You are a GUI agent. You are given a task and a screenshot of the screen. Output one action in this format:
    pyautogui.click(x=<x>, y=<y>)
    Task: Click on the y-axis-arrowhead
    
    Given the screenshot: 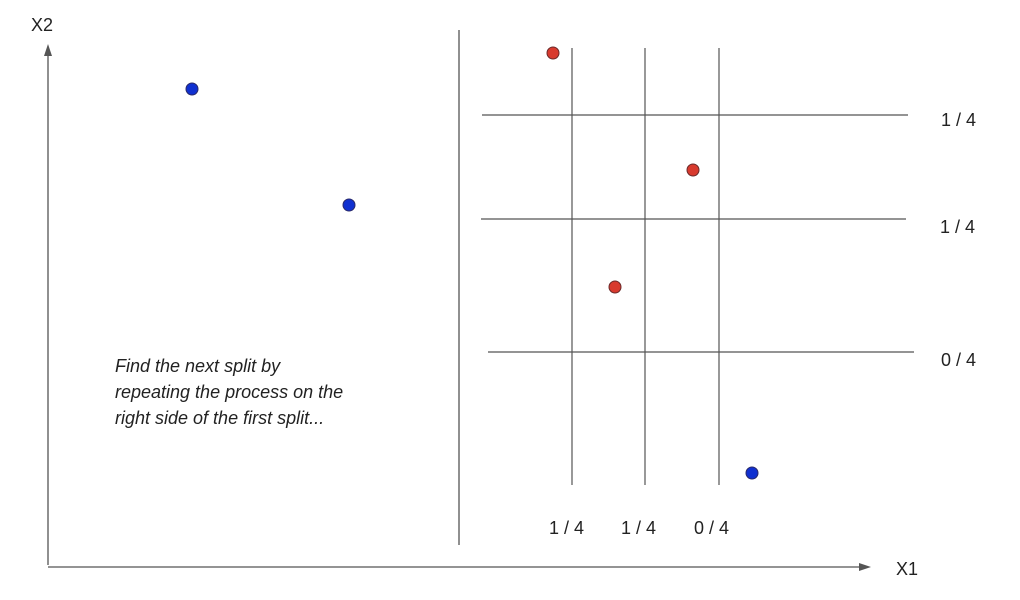 What is the action you would take?
    pyautogui.click(x=48, y=50)
    